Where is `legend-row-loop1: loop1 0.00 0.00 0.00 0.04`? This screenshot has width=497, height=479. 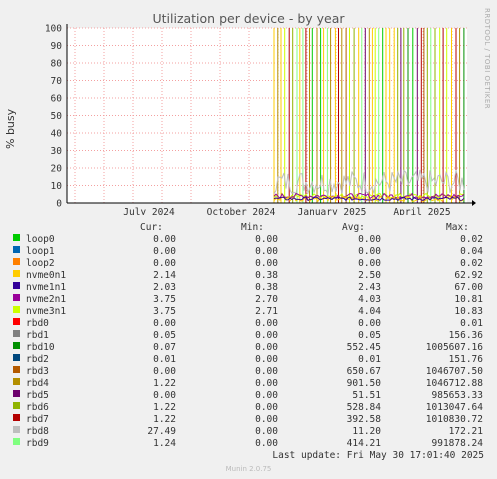
legend-row-loop1: loop1 0.00 0.00 0.00 0.04 is located at coordinates (248, 252).